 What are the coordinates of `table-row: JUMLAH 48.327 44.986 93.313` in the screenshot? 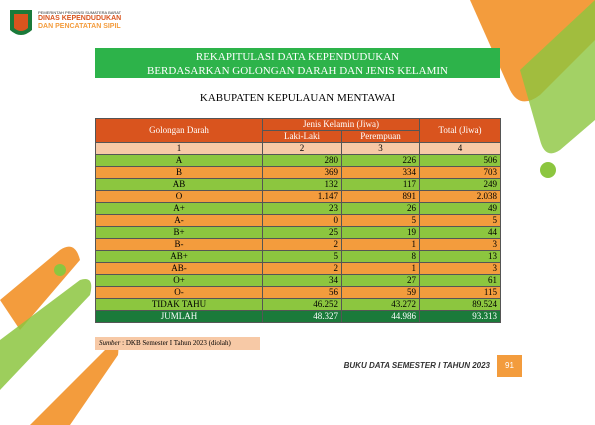 It's located at (298, 316).